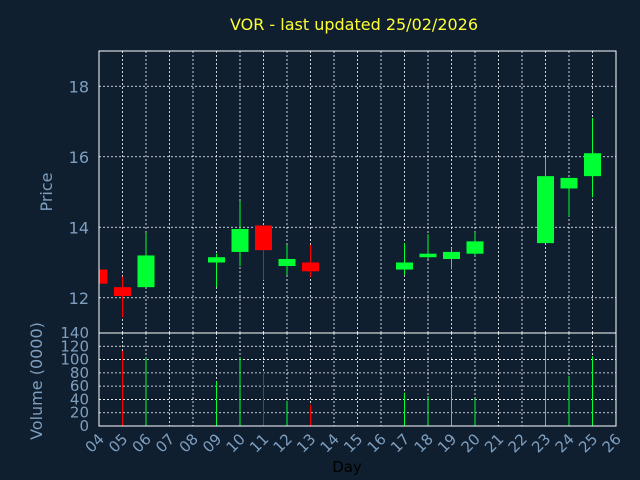 The width and height of the screenshot is (640, 480). What do you see at coordinates (612, 443) in the screenshot?
I see `x-tick-label: 26` at bounding box center [612, 443].